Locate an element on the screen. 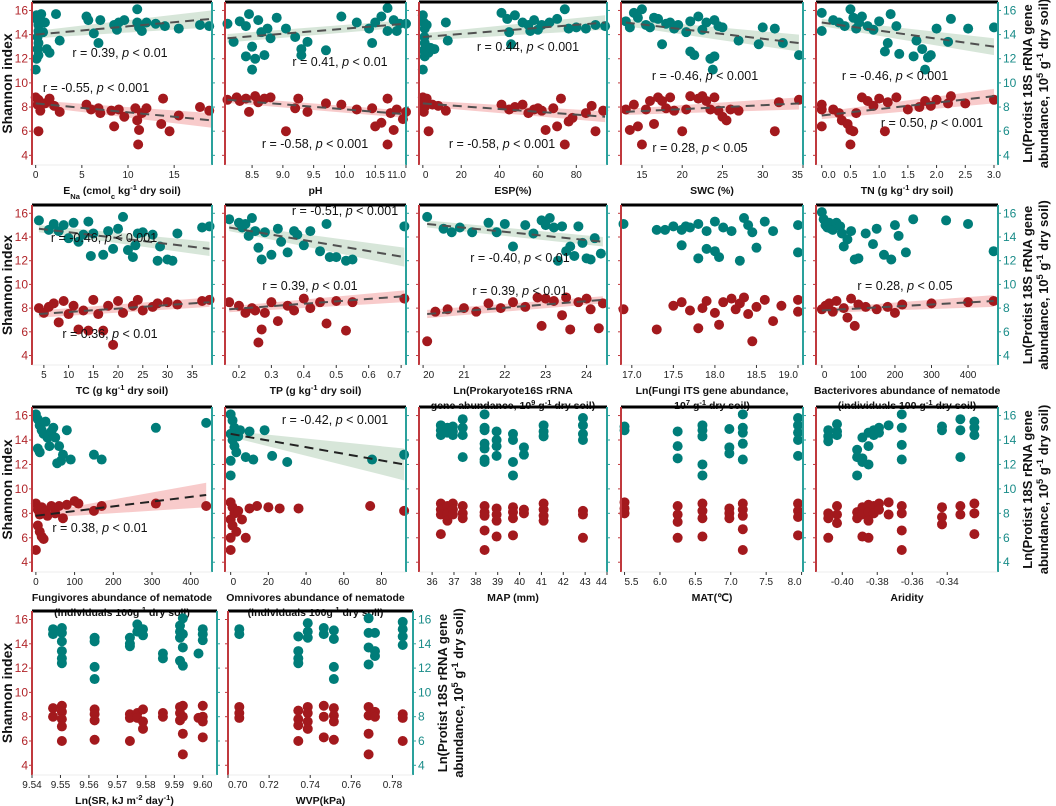  x-axis-label: MAT(℃) is located at coordinates (712, 598).